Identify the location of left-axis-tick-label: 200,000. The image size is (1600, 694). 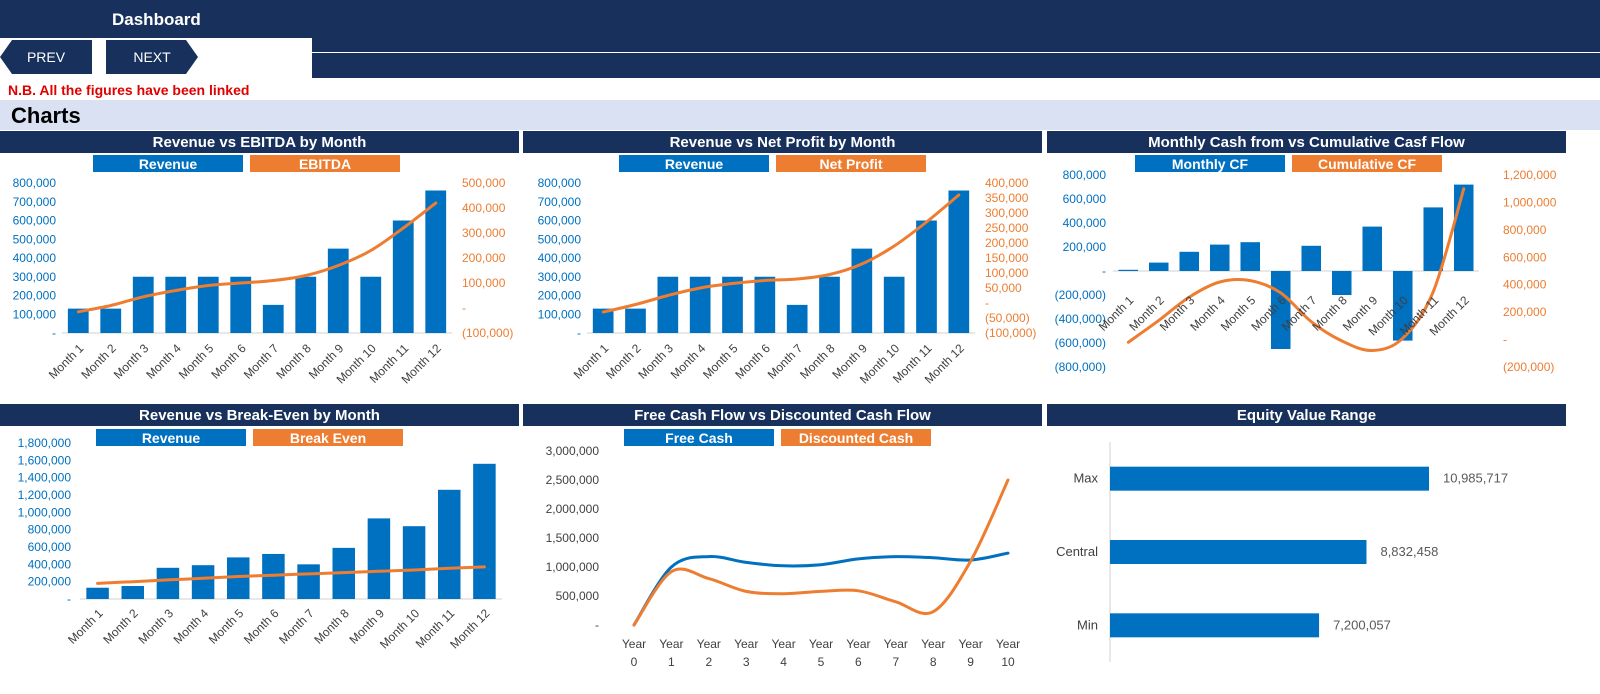
(35, 296).